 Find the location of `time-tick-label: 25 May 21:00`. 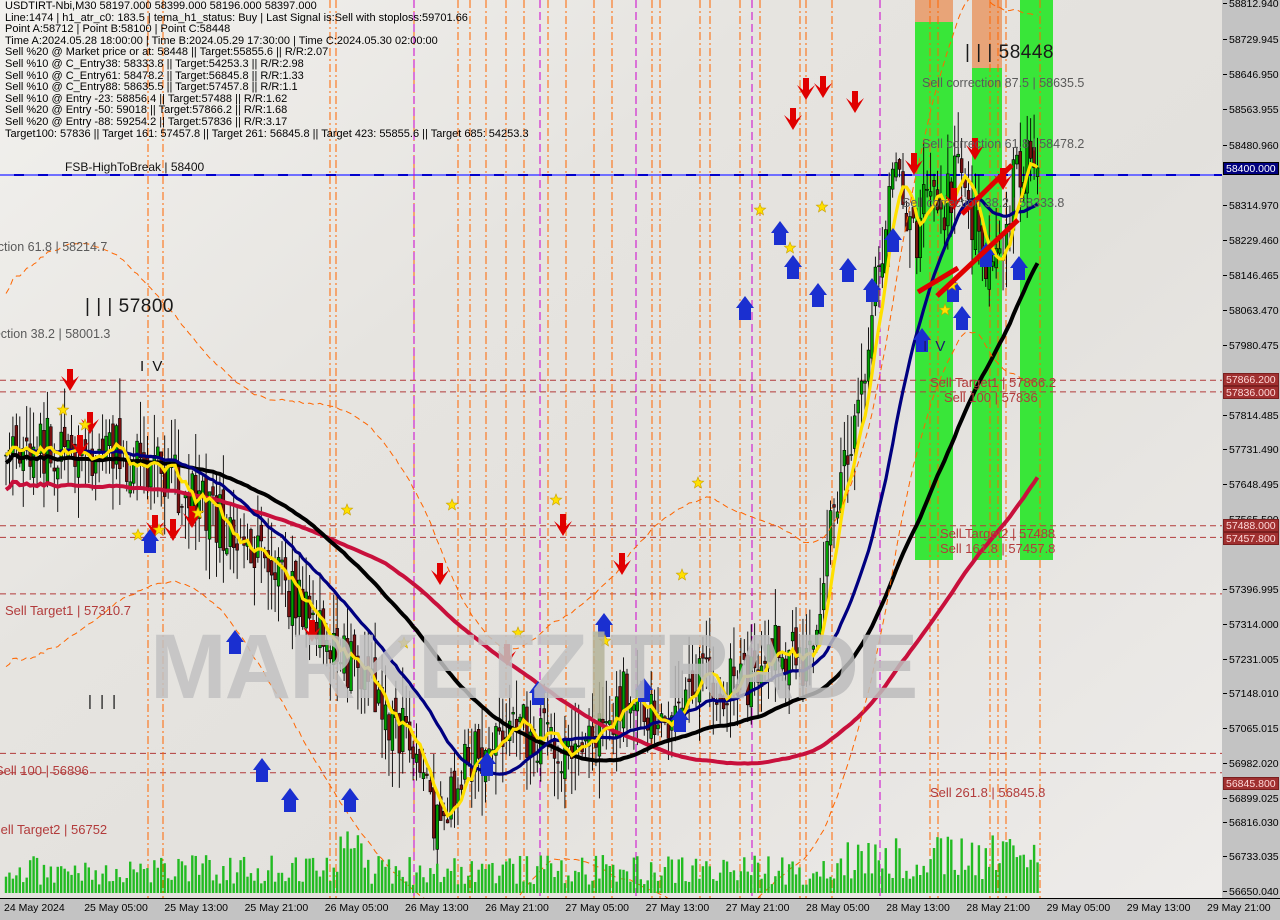

time-tick-label: 25 May 21:00 is located at coordinates (276, 908).